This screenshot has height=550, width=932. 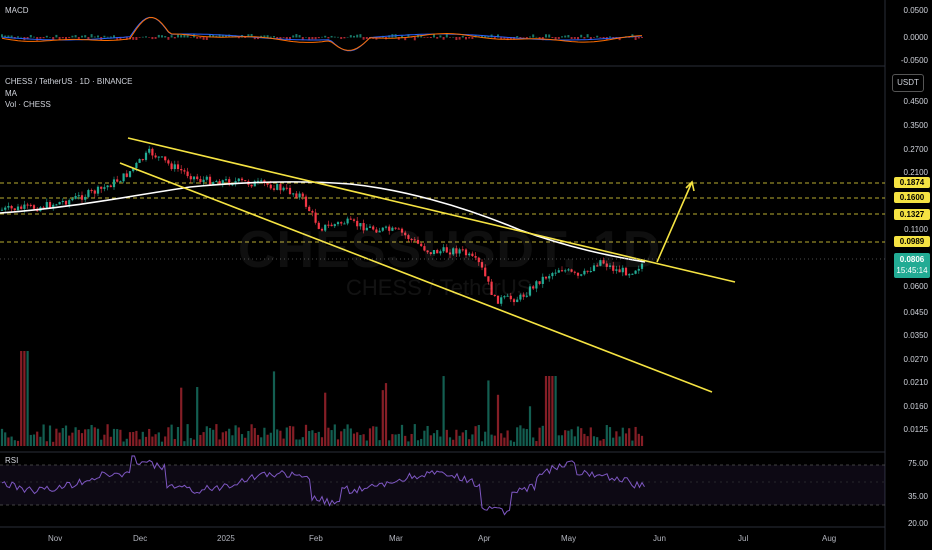 I want to click on macd-scale-label: 0.0500, so click(x=915, y=10).